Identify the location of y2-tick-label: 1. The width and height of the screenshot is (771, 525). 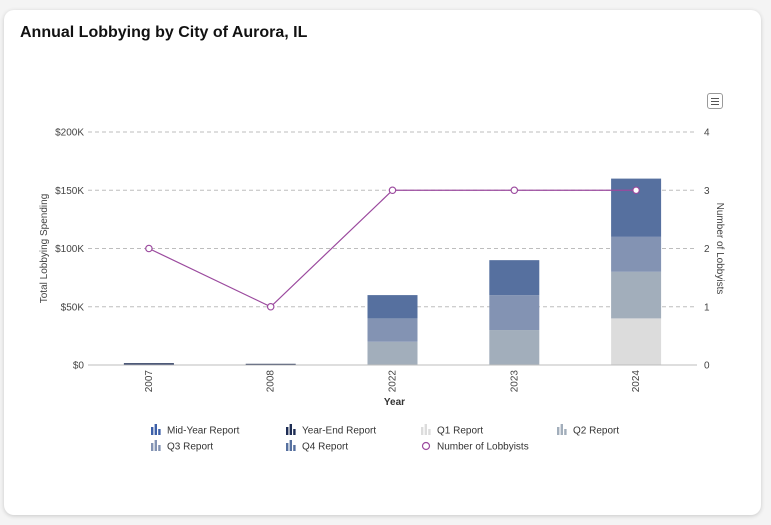
(707, 307).